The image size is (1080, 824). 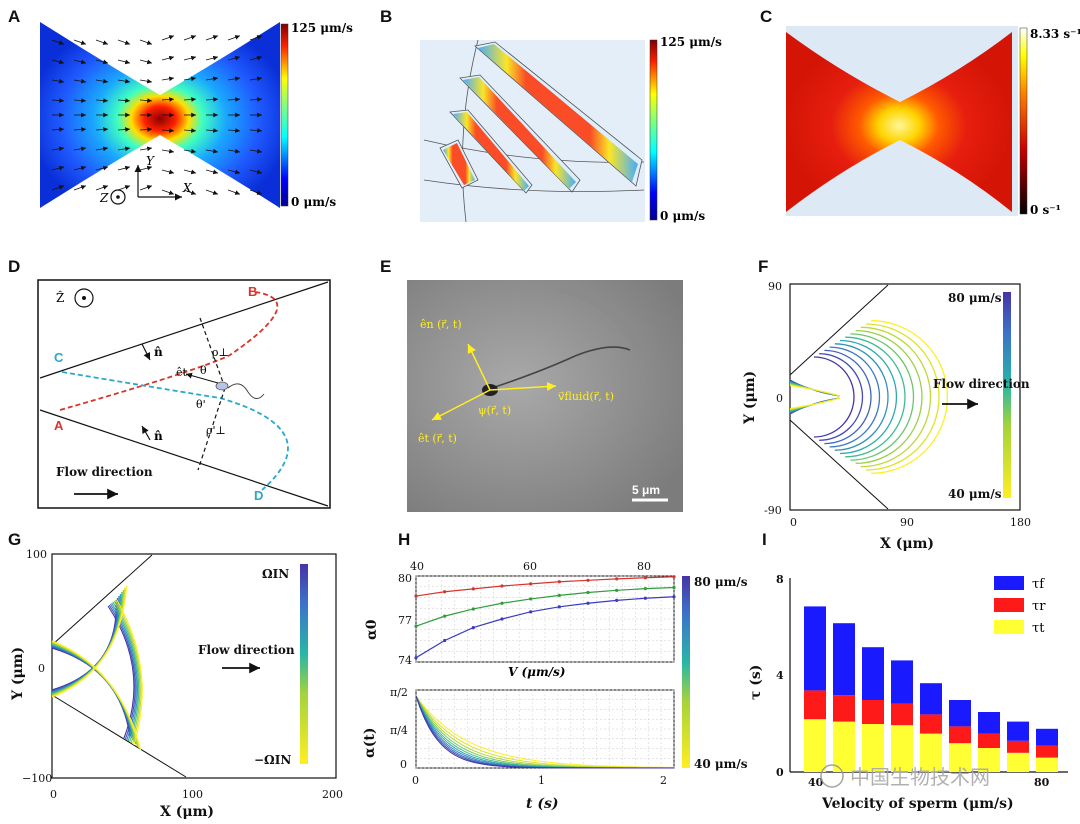 I want to click on panel-f-ytick-bottom: -90, so click(x=773, y=510).